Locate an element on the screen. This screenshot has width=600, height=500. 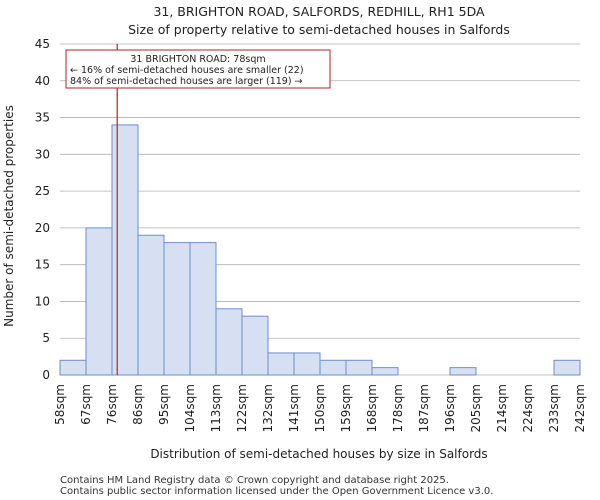
y-tick-label: 25 is located at coordinates (42, 191).